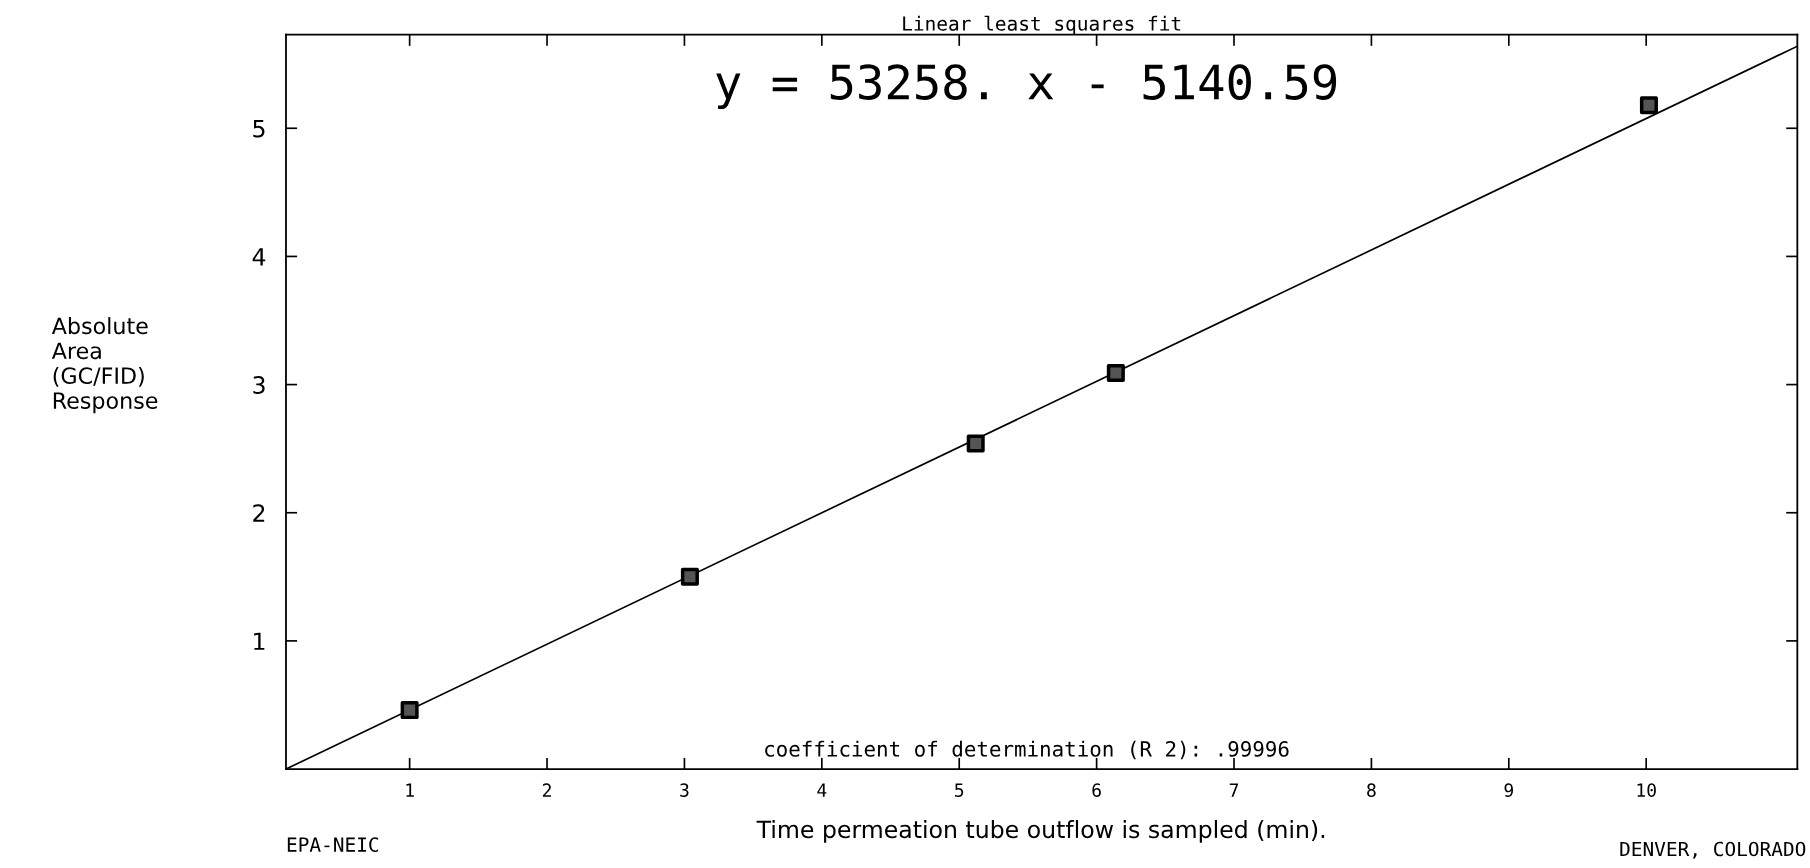 This screenshot has width=1810, height=868. I want to click on x-tick-label: 7, so click(1234, 790).